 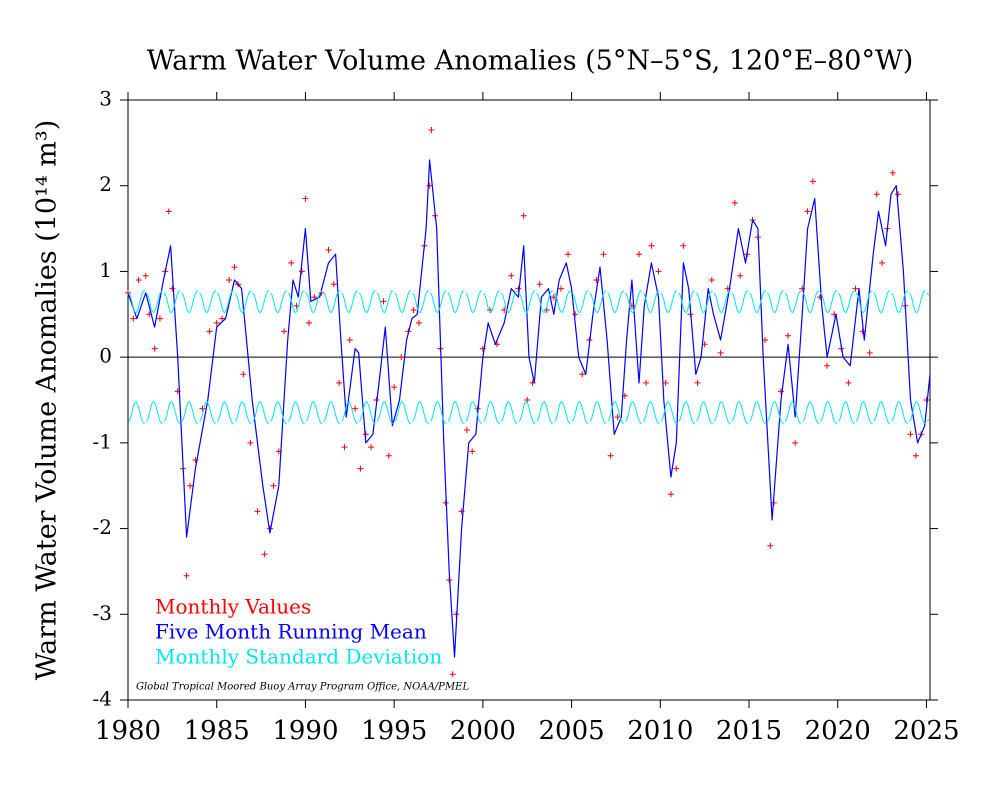 I want to click on y-tick-label: -2, so click(x=102, y=527).